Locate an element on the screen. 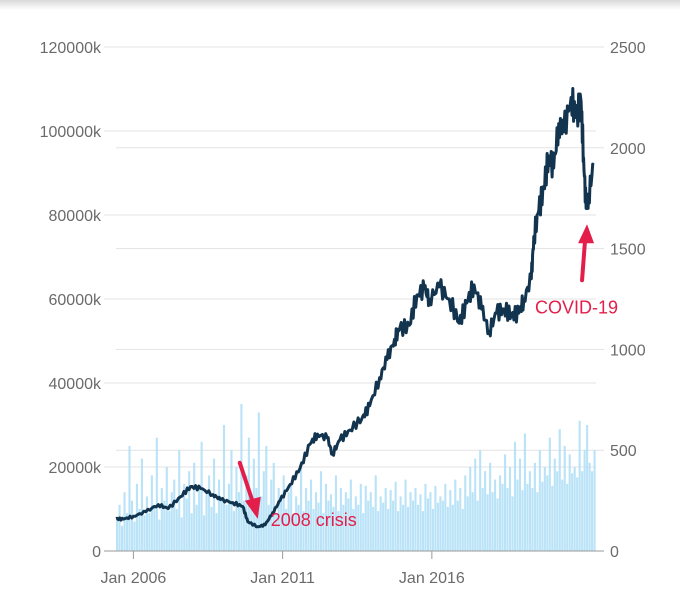  y-left-tick-label: 40000k is located at coordinates (75, 384).